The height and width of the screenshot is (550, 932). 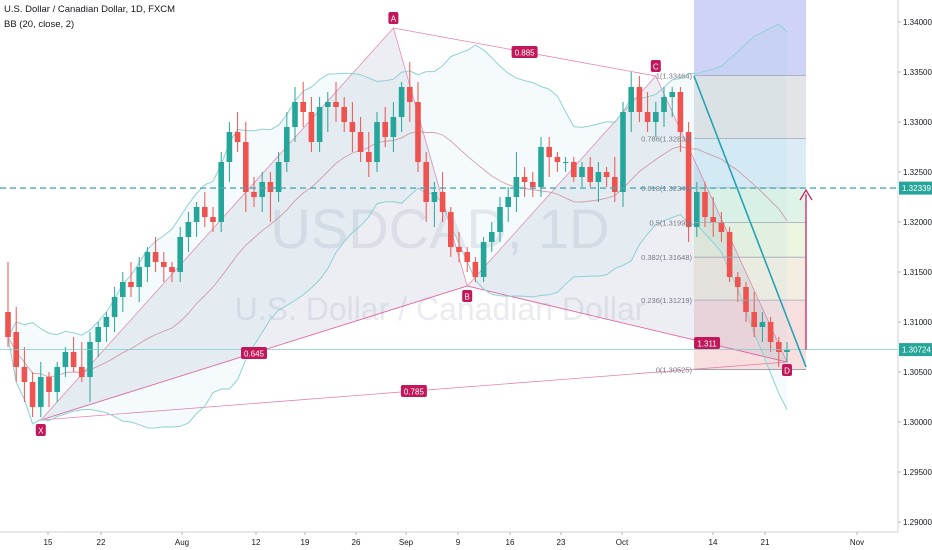 I want to click on projection-zone, so click(x=750, y=38).